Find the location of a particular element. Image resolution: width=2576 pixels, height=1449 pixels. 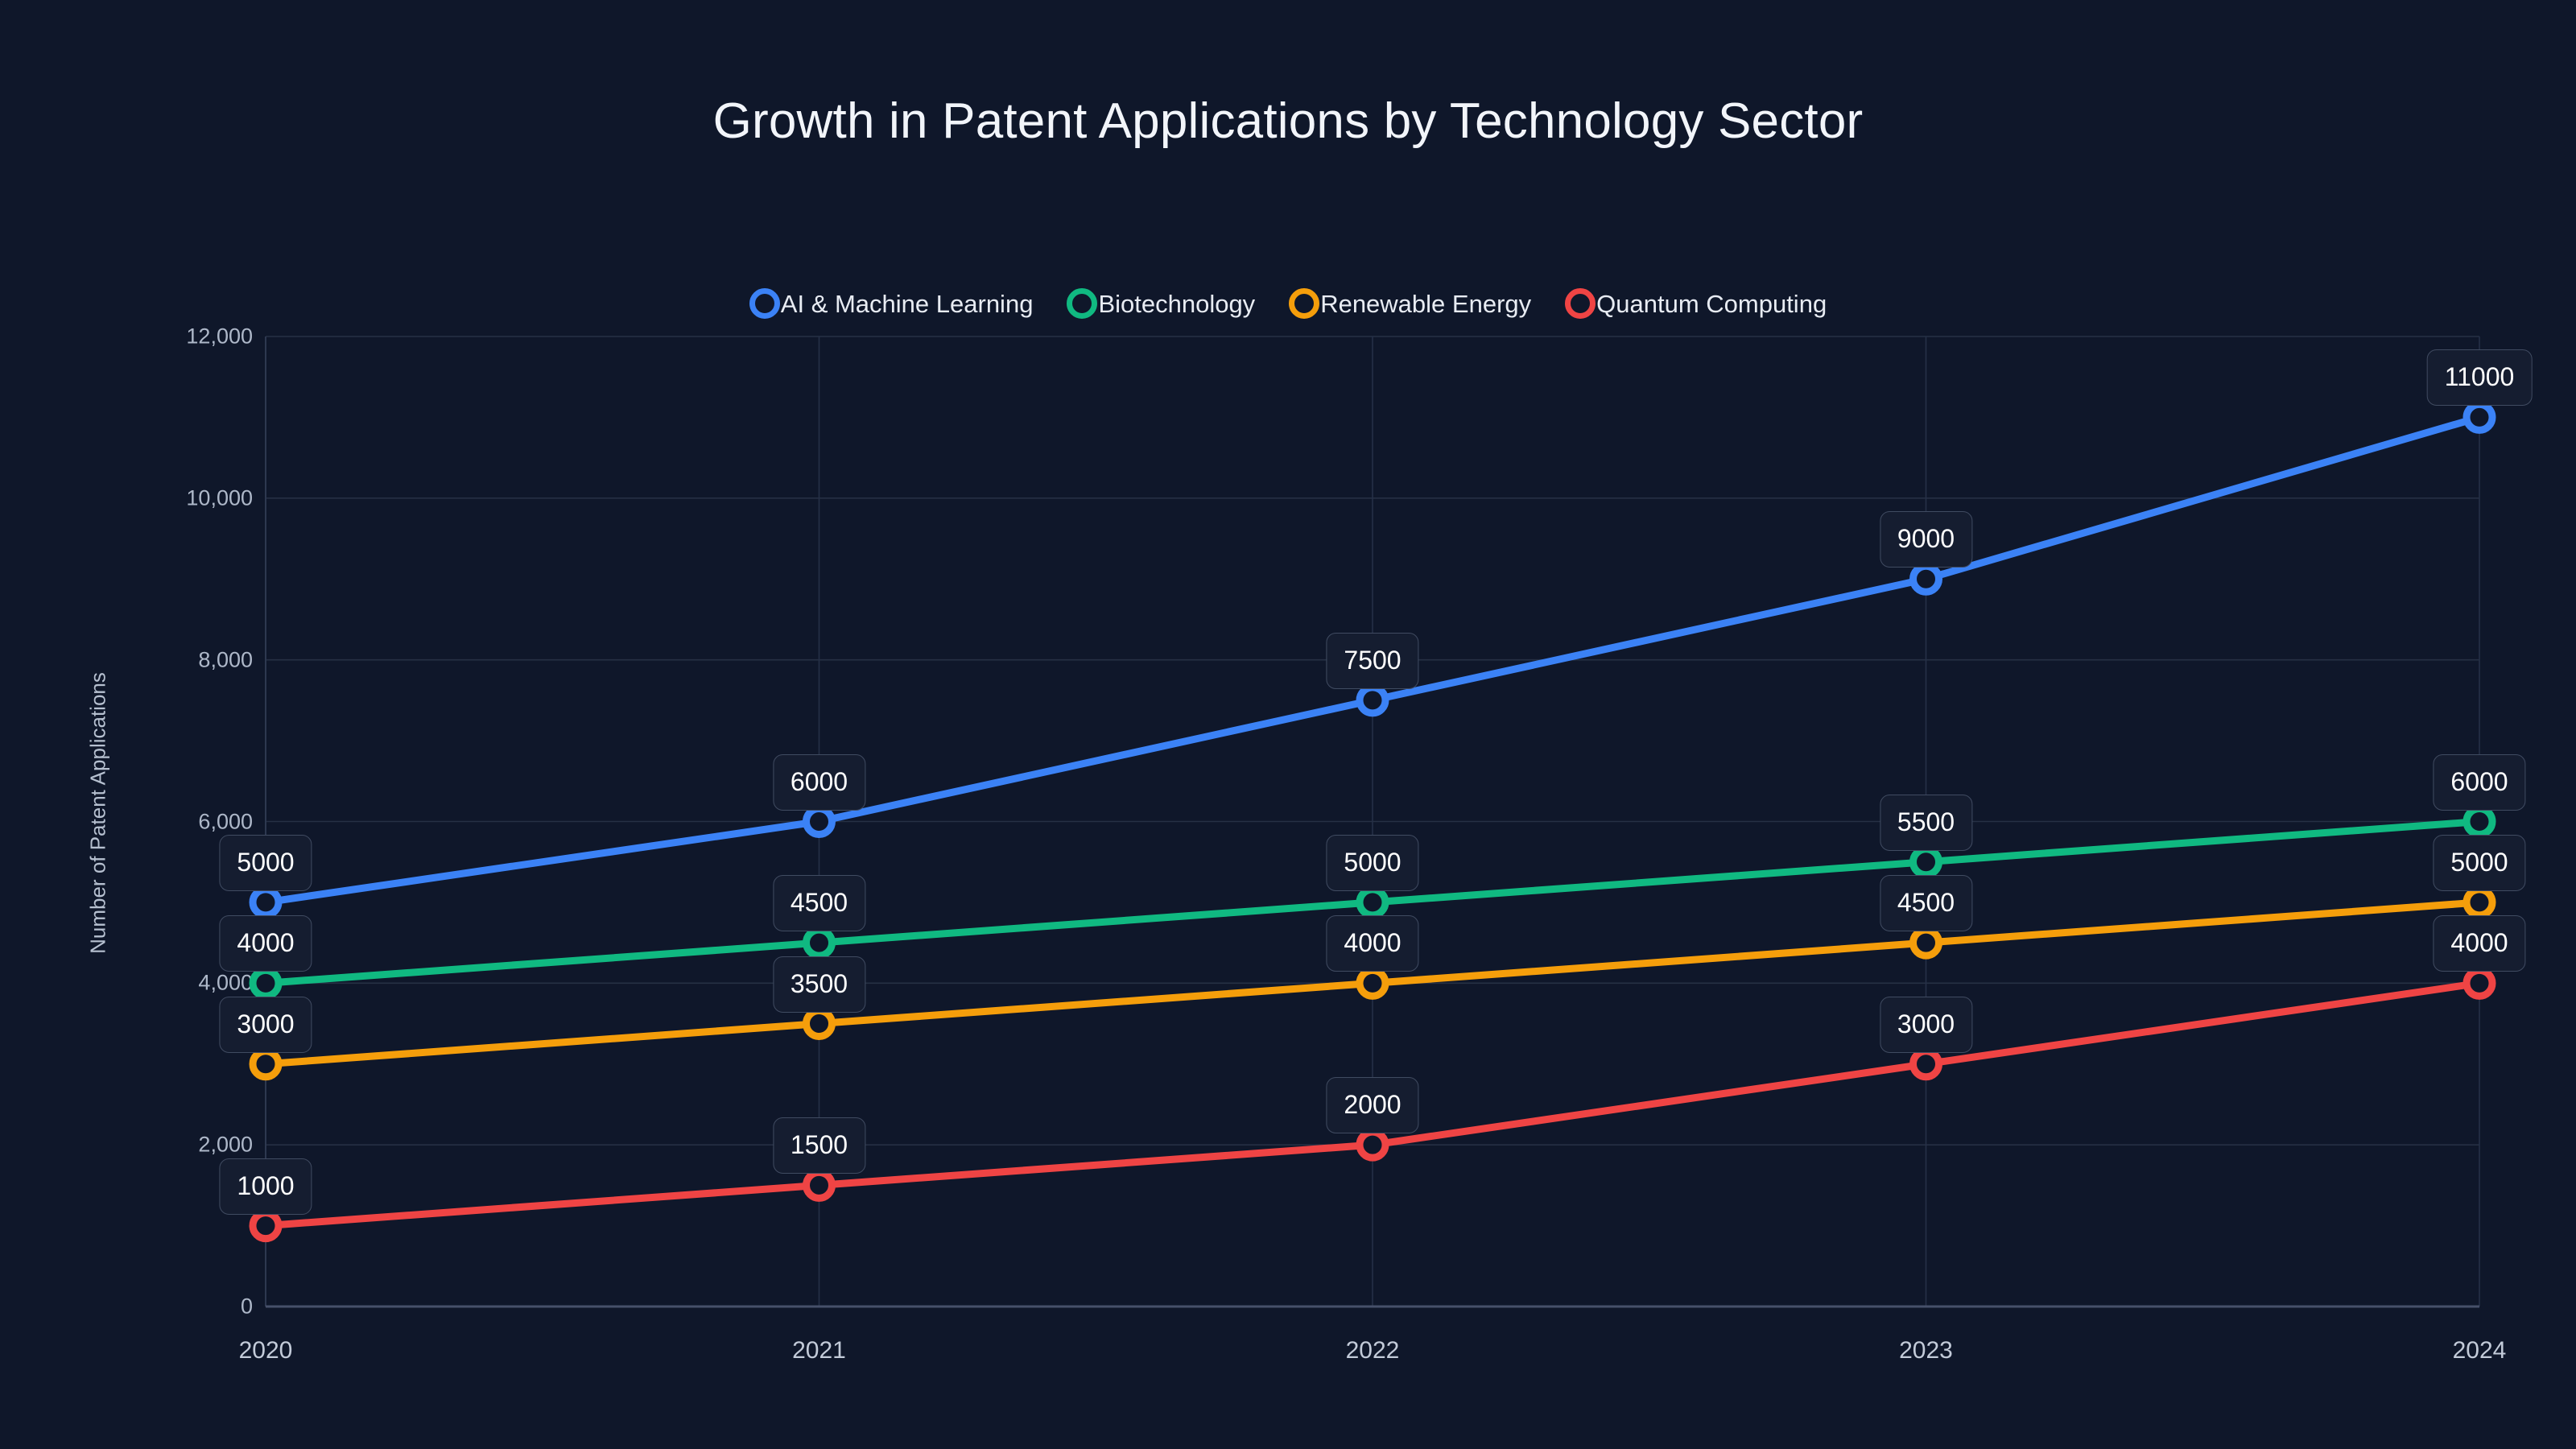

data-point-label: 11000 is located at coordinates (2479, 378).